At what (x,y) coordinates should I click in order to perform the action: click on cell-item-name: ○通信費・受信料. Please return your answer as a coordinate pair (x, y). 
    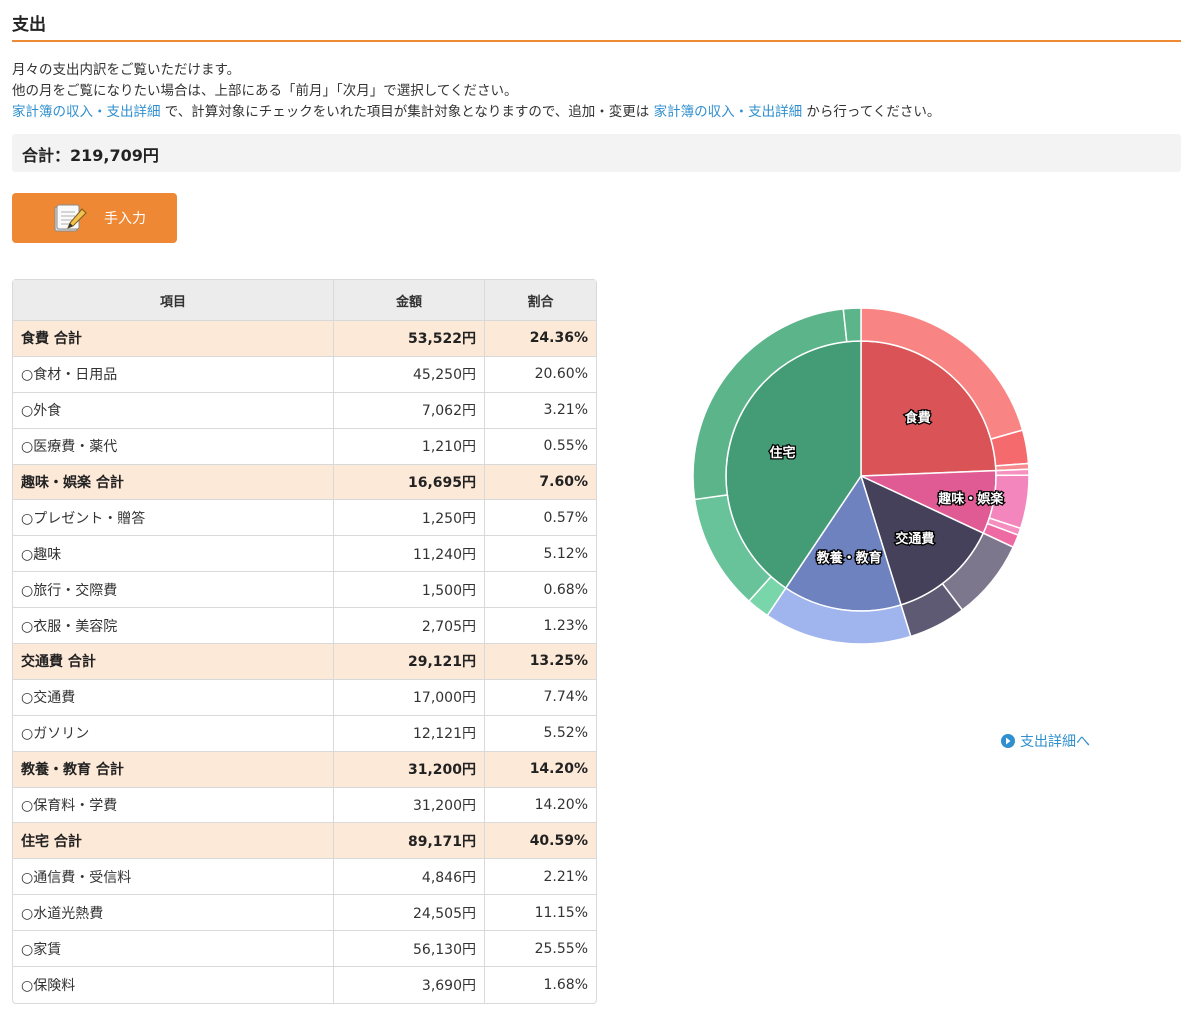
    Looking at the image, I should click on (173, 877).